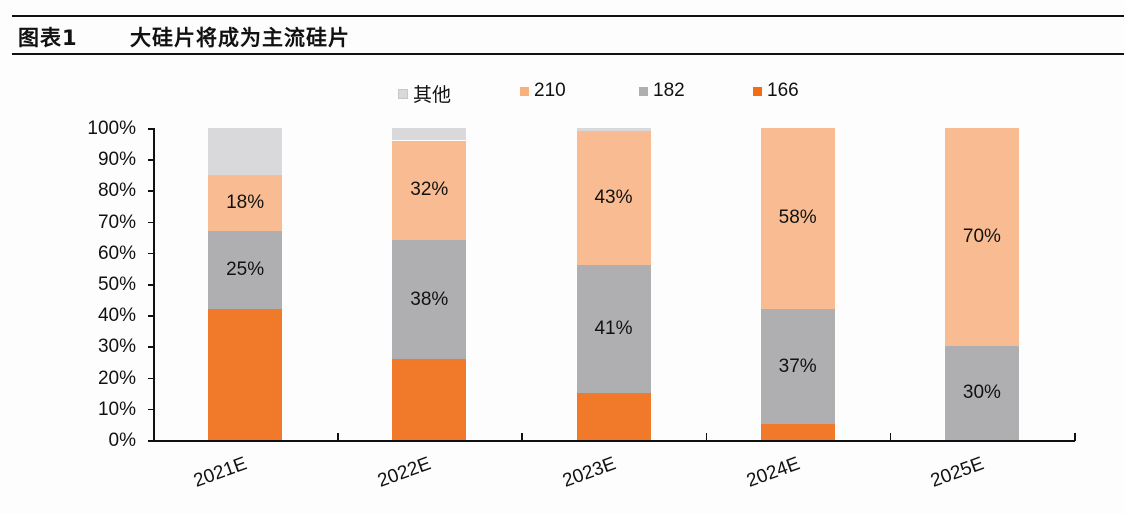  What do you see at coordinates (220, 472) in the screenshot?
I see `x-tick-label: 2021E` at bounding box center [220, 472].